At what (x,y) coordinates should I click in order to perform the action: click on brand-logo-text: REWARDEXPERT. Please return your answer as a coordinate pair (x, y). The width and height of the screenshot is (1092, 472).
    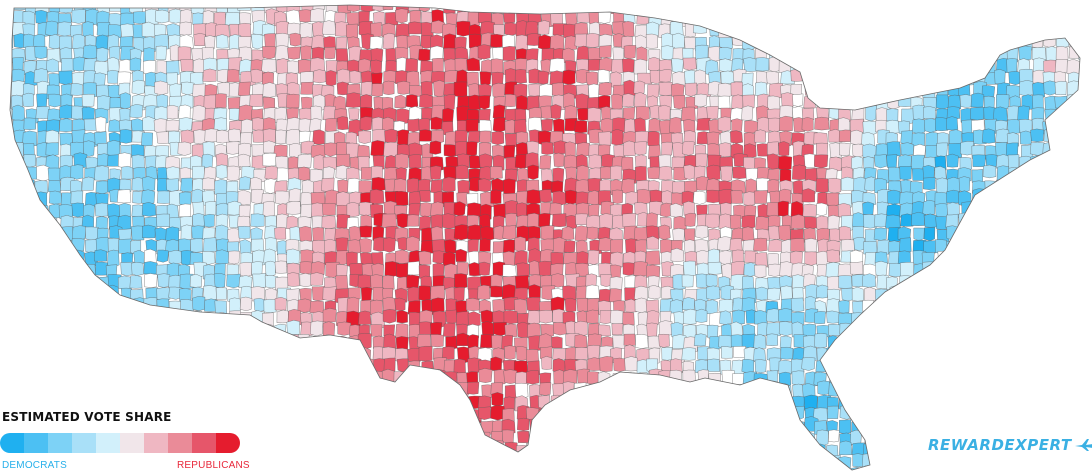
    Looking at the image, I should click on (1000, 445).